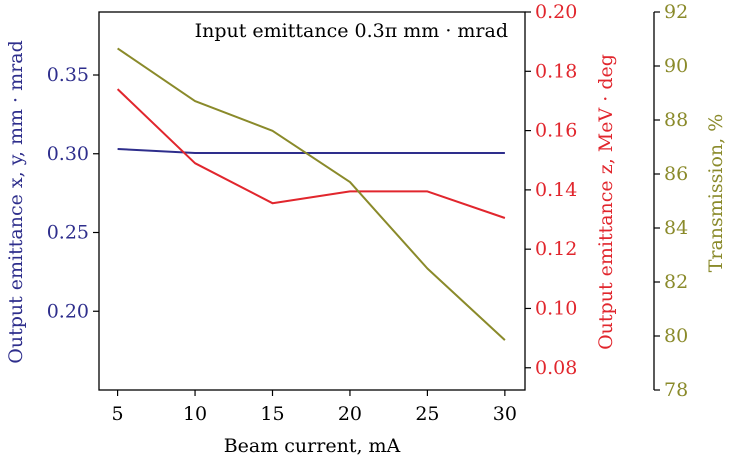 This screenshot has width=730, height=462. Describe the element at coordinates (68, 233) in the screenshot. I see `left-tick-label: 0.25` at that location.